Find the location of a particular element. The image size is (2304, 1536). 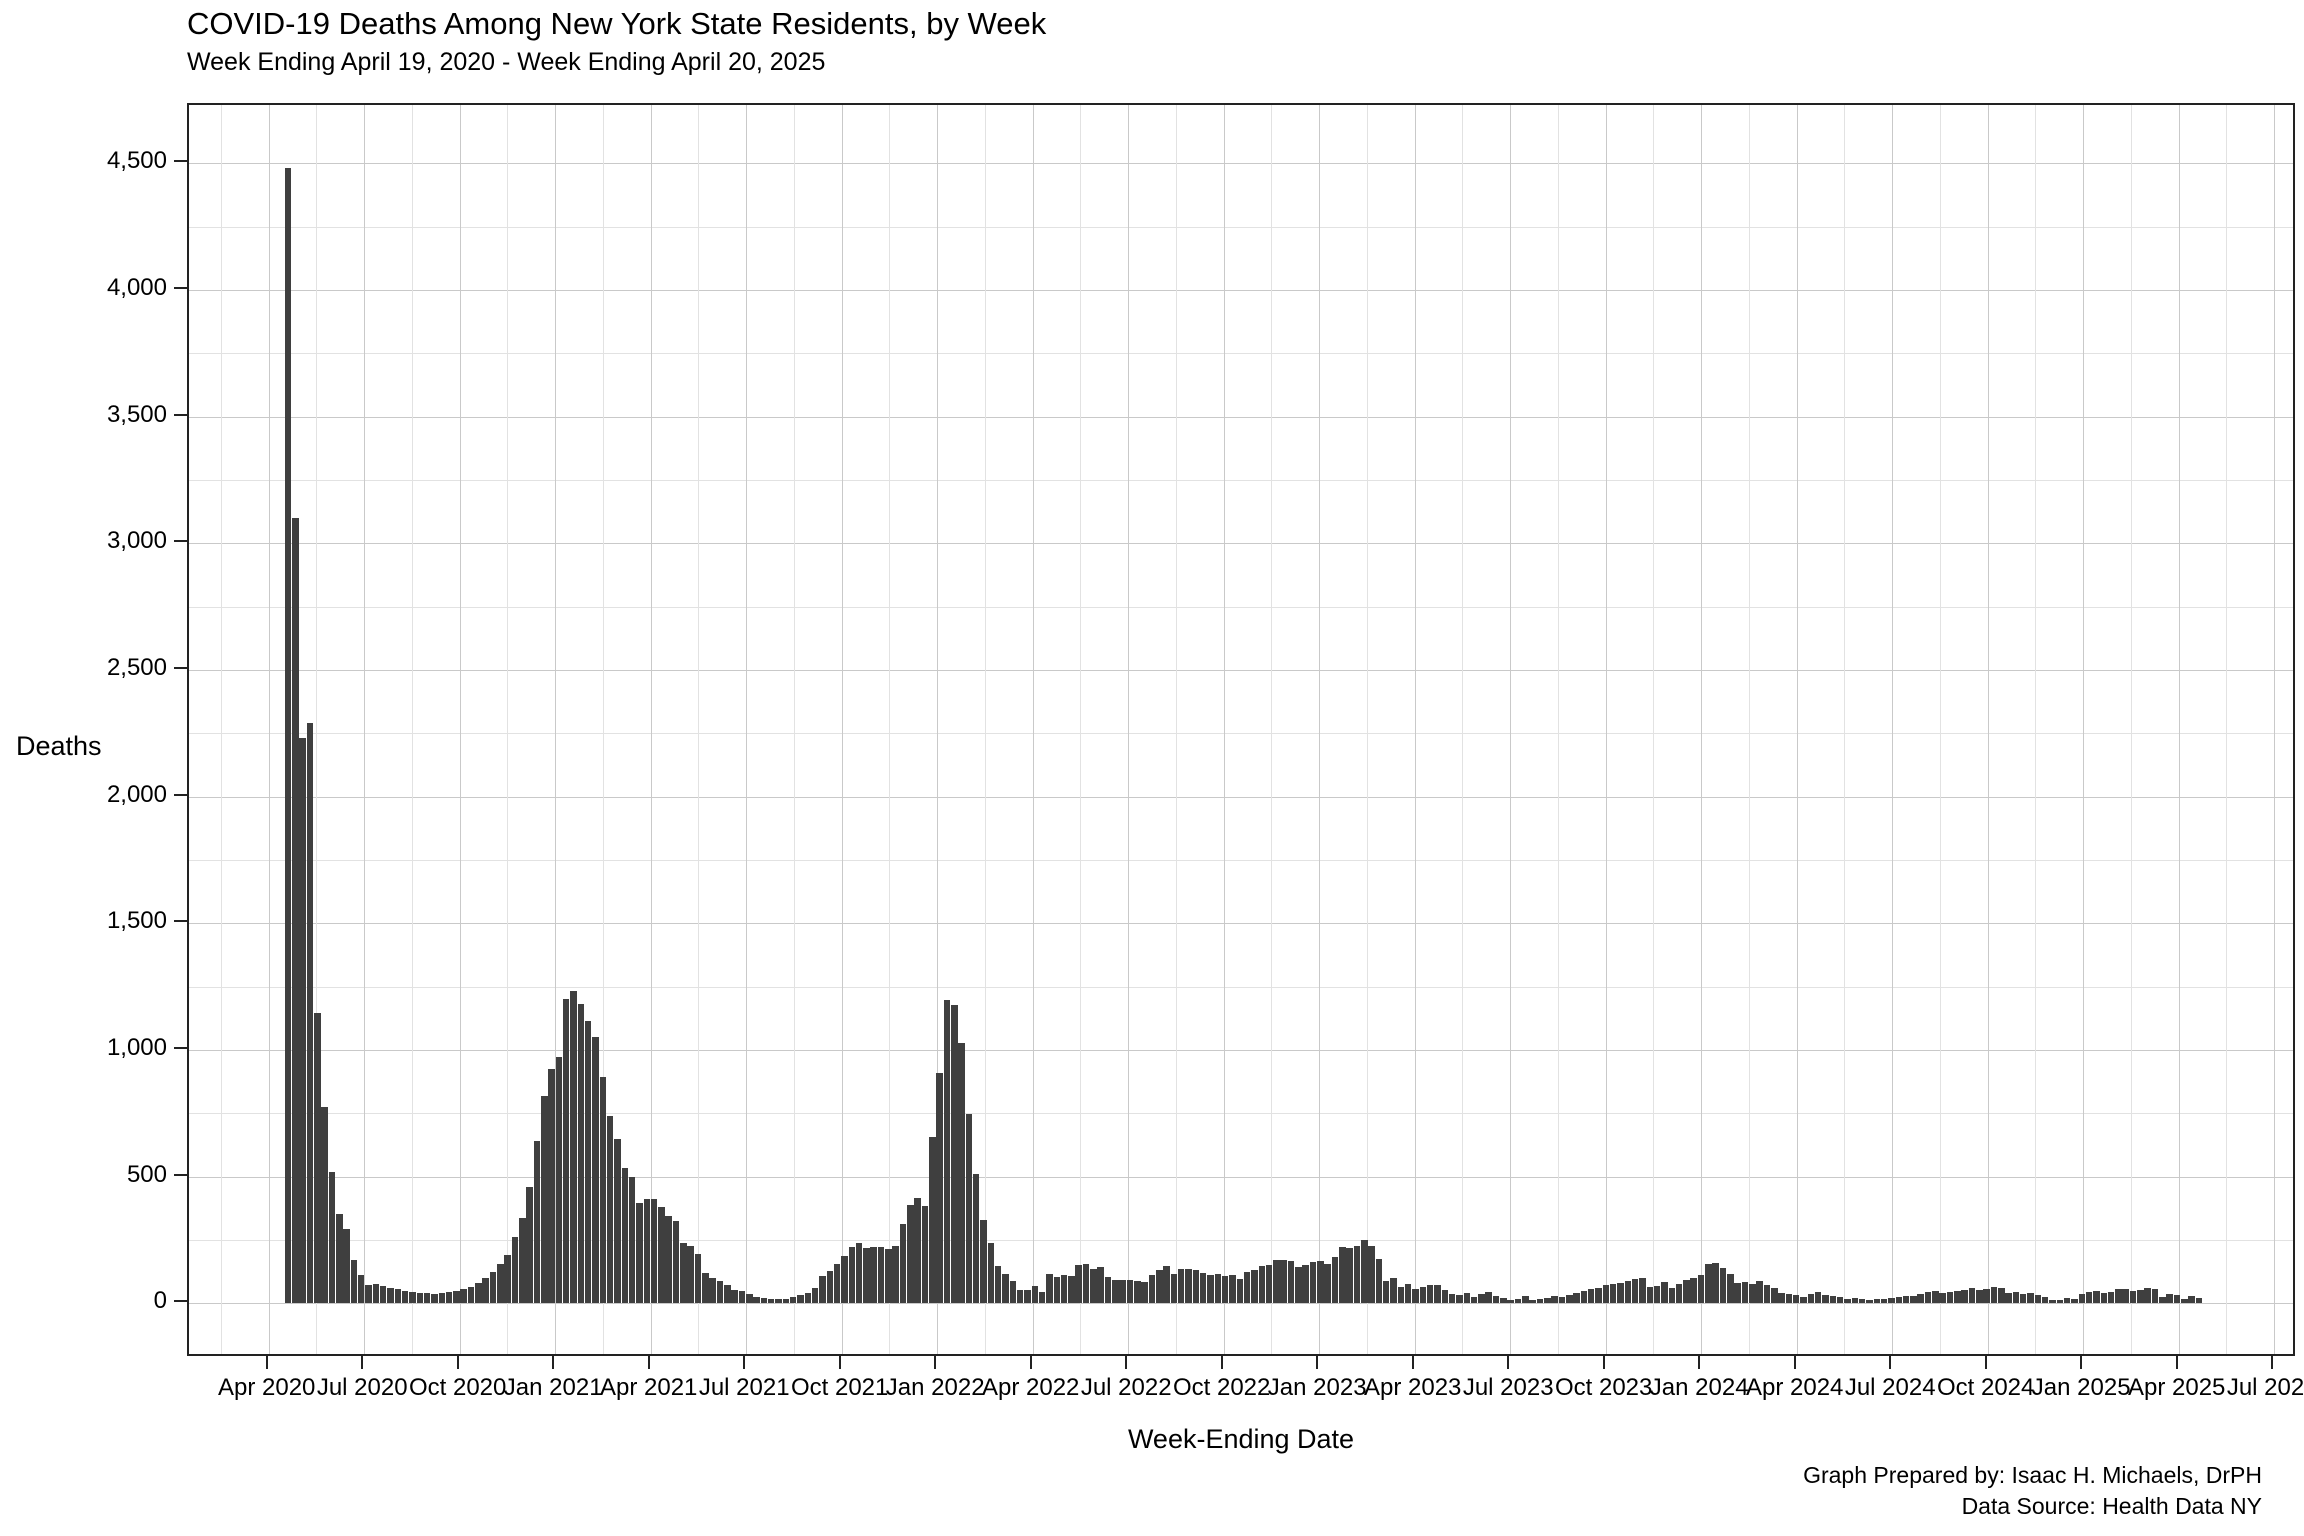

x-tick-label: Apr 2022 is located at coordinates (1030, 1387).